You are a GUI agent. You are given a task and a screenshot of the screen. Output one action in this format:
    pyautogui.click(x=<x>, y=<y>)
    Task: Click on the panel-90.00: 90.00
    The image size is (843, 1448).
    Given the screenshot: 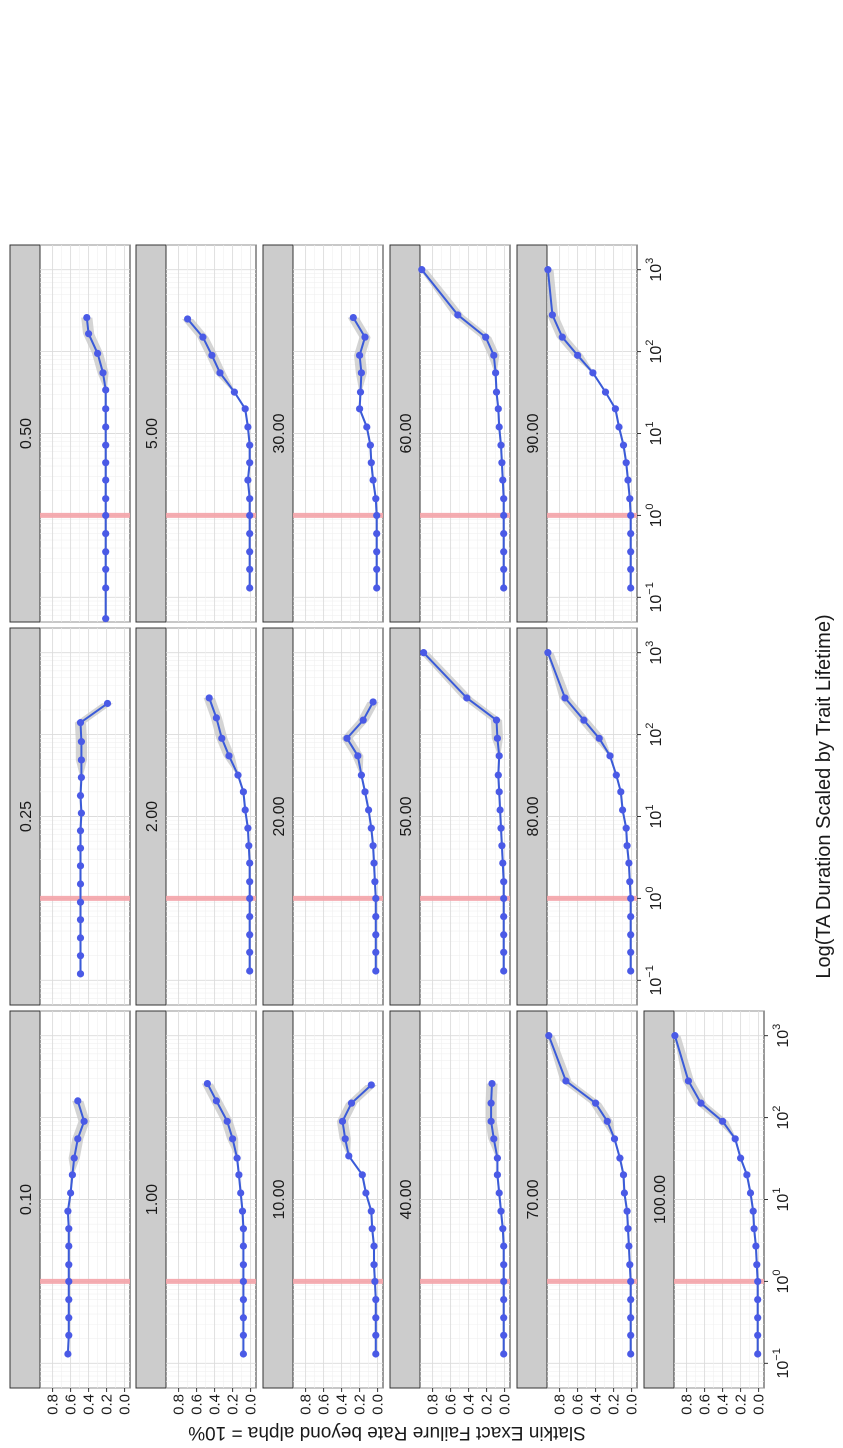 What is the action you would take?
    pyautogui.click(x=577, y=433)
    